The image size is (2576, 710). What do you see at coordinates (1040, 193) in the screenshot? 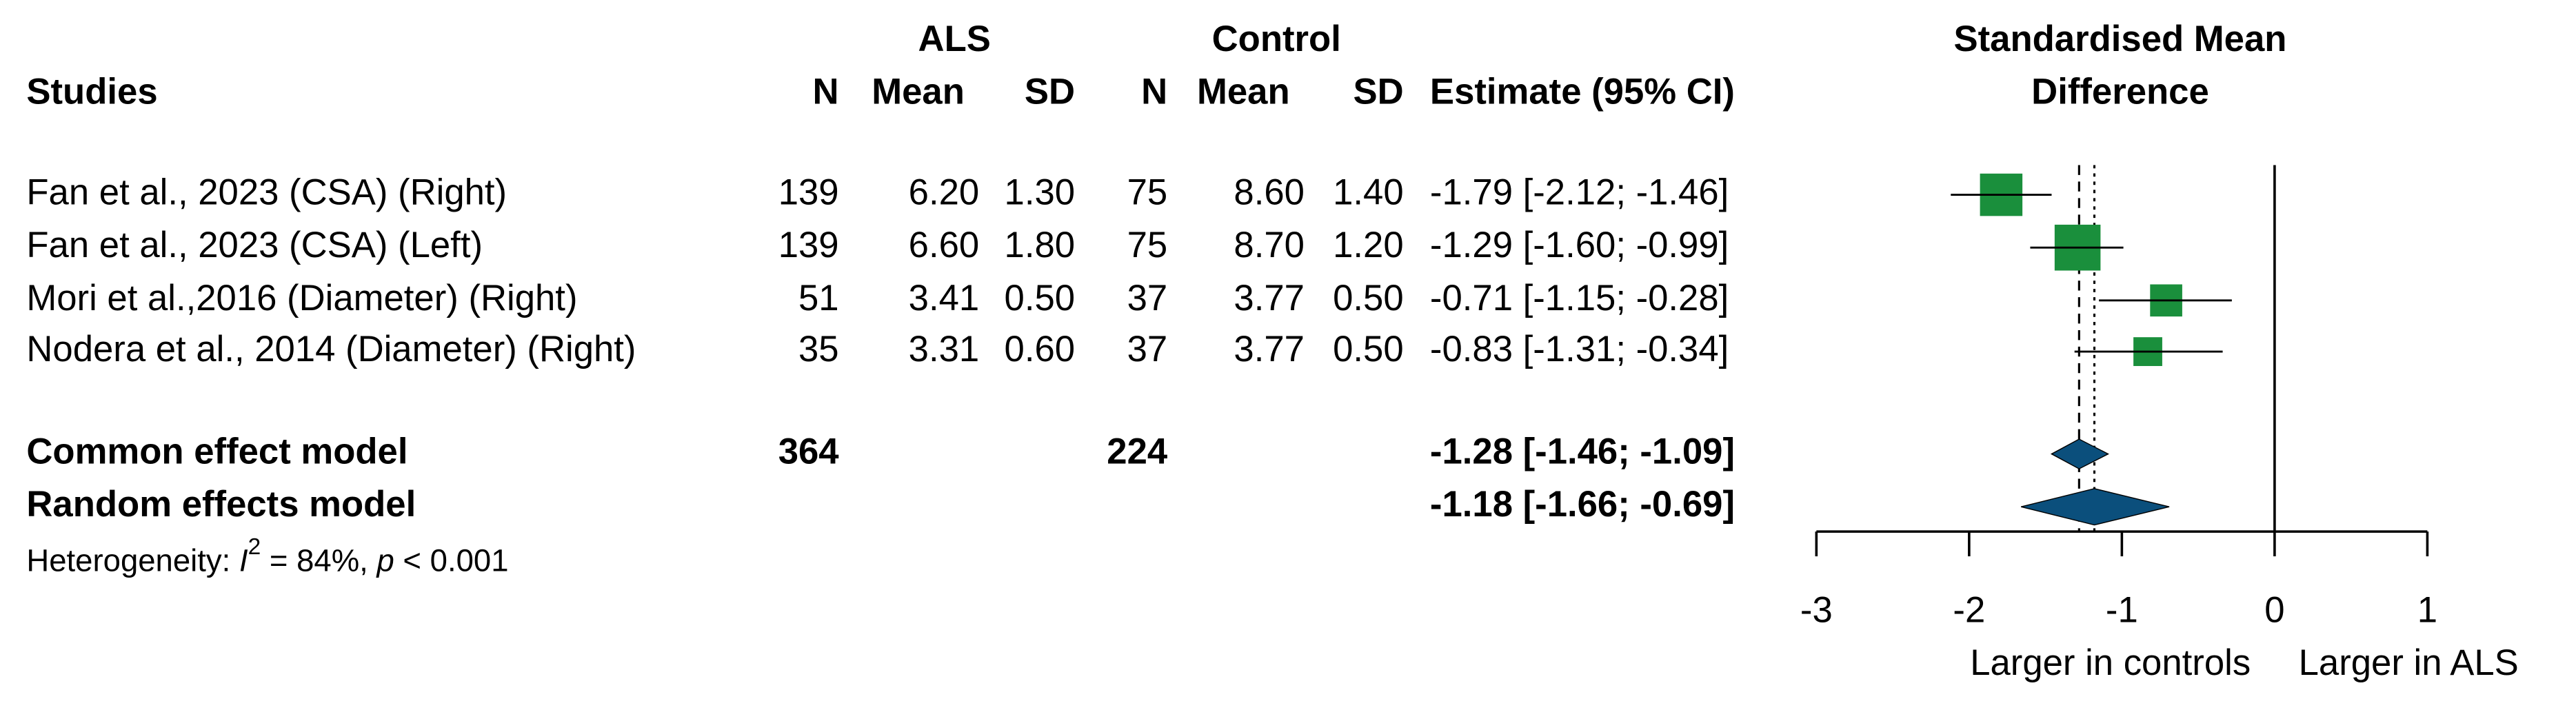
I see `table-cell: 1.30` at bounding box center [1040, 193].